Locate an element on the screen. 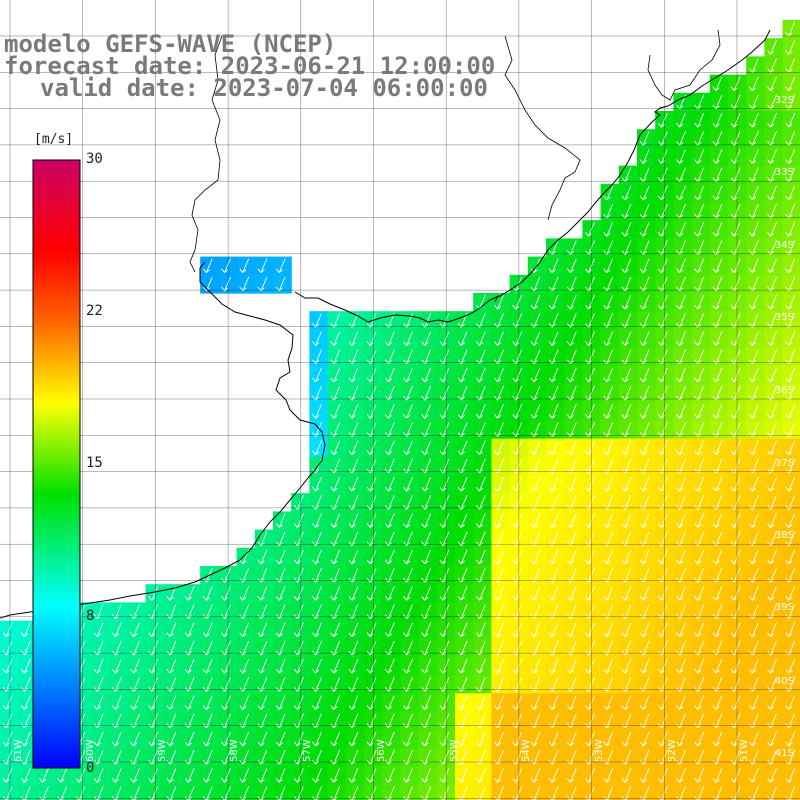 The image size is (800, 800). lat-label: 33S is located at coordinates (784, 172).